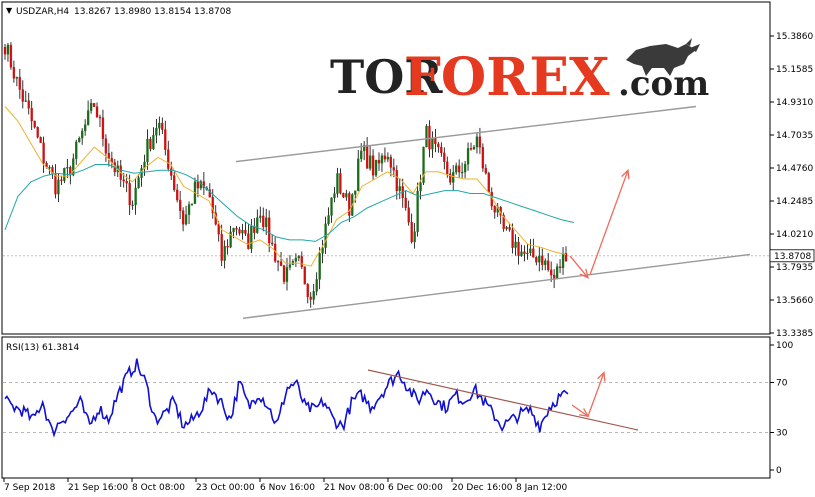  What do you see at coordinates (794, 103) in the screenshot?
I see `price-tick-label: 14.9310` at bounding box center [794, 103].